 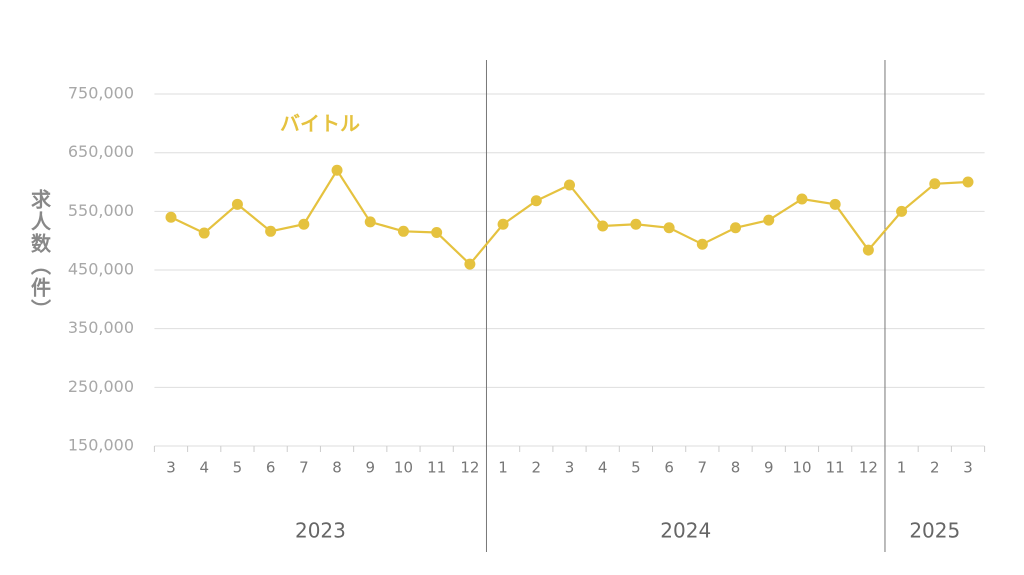 I want to click on year-label: 2024, so click(x=685, y=531).